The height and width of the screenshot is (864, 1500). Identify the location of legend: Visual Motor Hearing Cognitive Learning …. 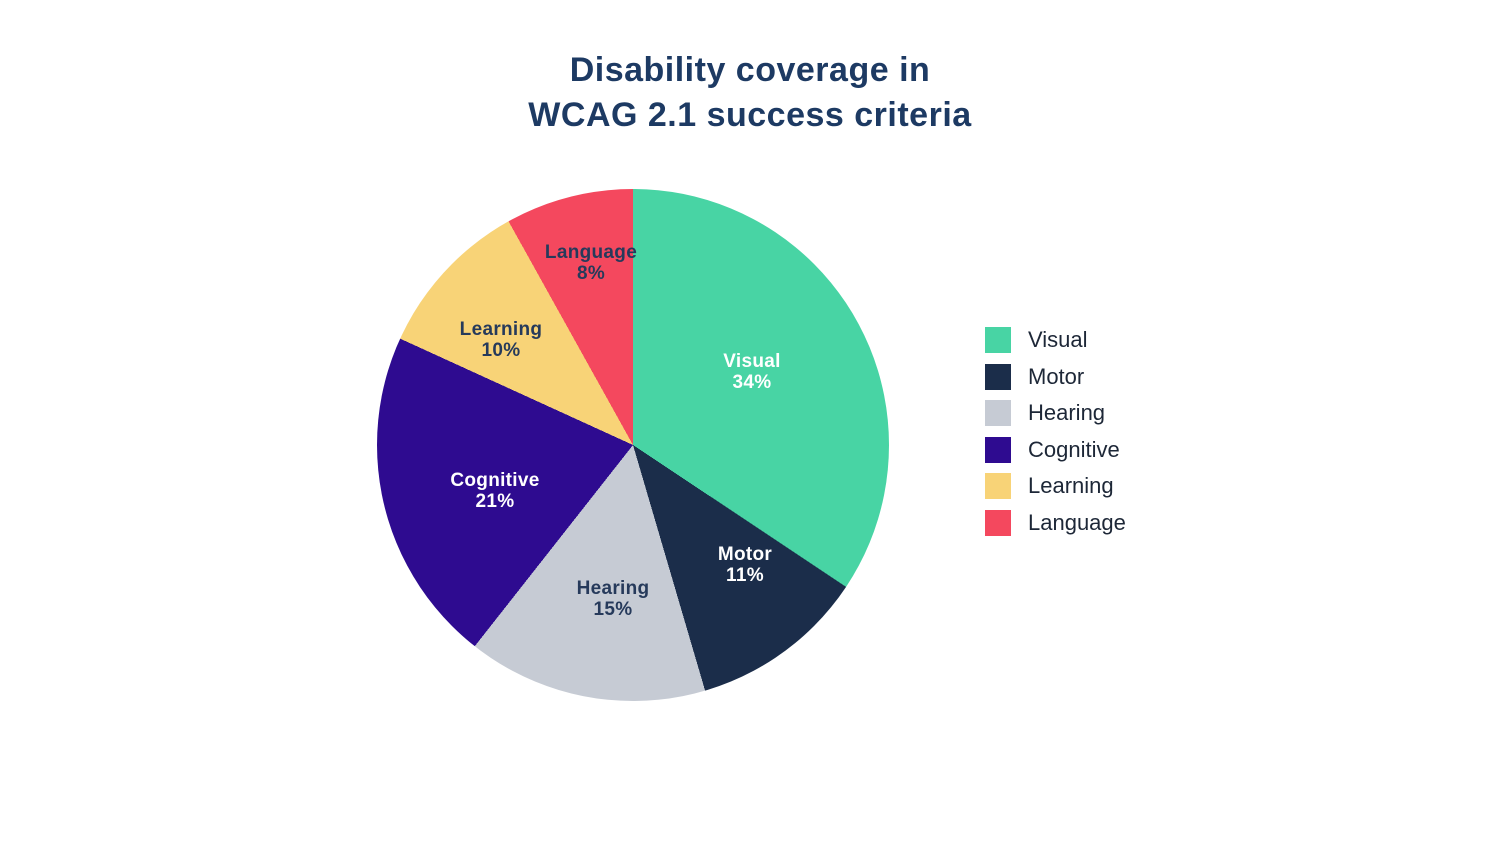
(1055, 436).